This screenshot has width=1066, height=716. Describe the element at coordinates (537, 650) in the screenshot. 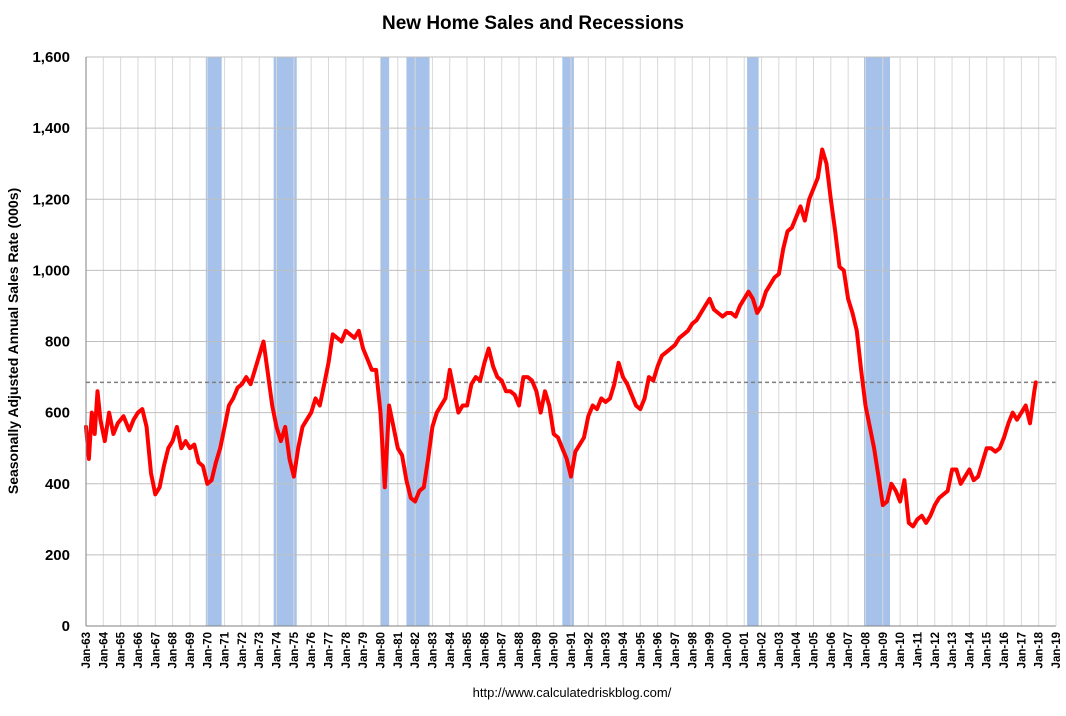

I see `x-tick-label: Jan-89` at that location.